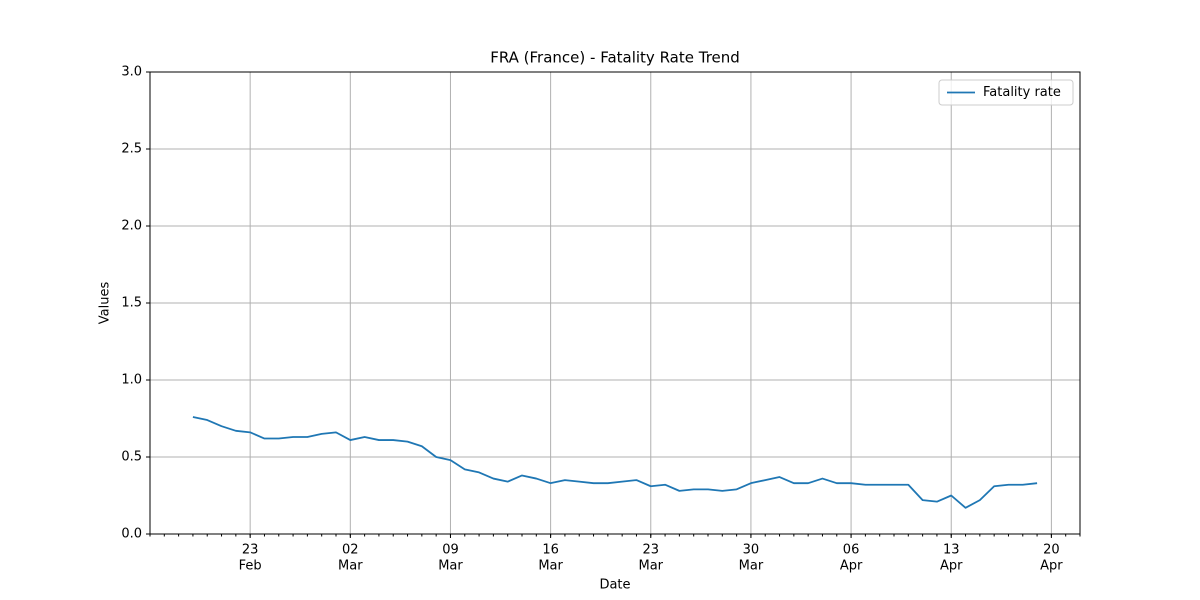 The height and width of the screenshot is (600, 1200). I want to click on legend-box, so click(1006, 92).